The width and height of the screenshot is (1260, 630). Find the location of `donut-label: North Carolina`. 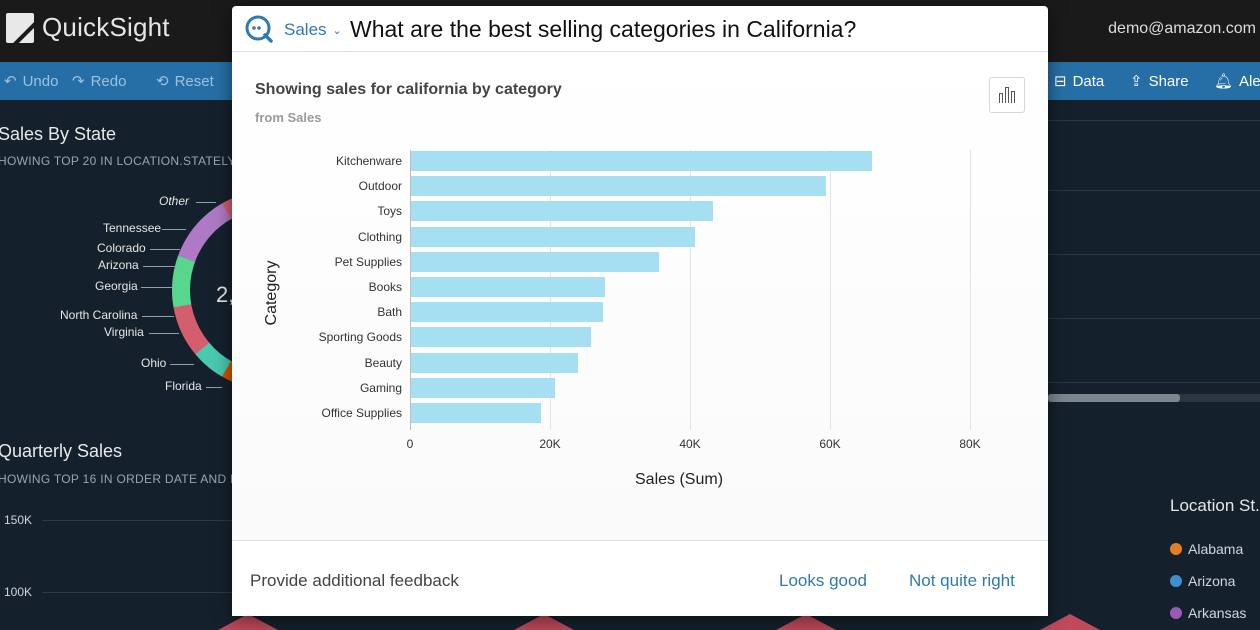

donut-label: North Carolina is located at coordinates (99, 315).